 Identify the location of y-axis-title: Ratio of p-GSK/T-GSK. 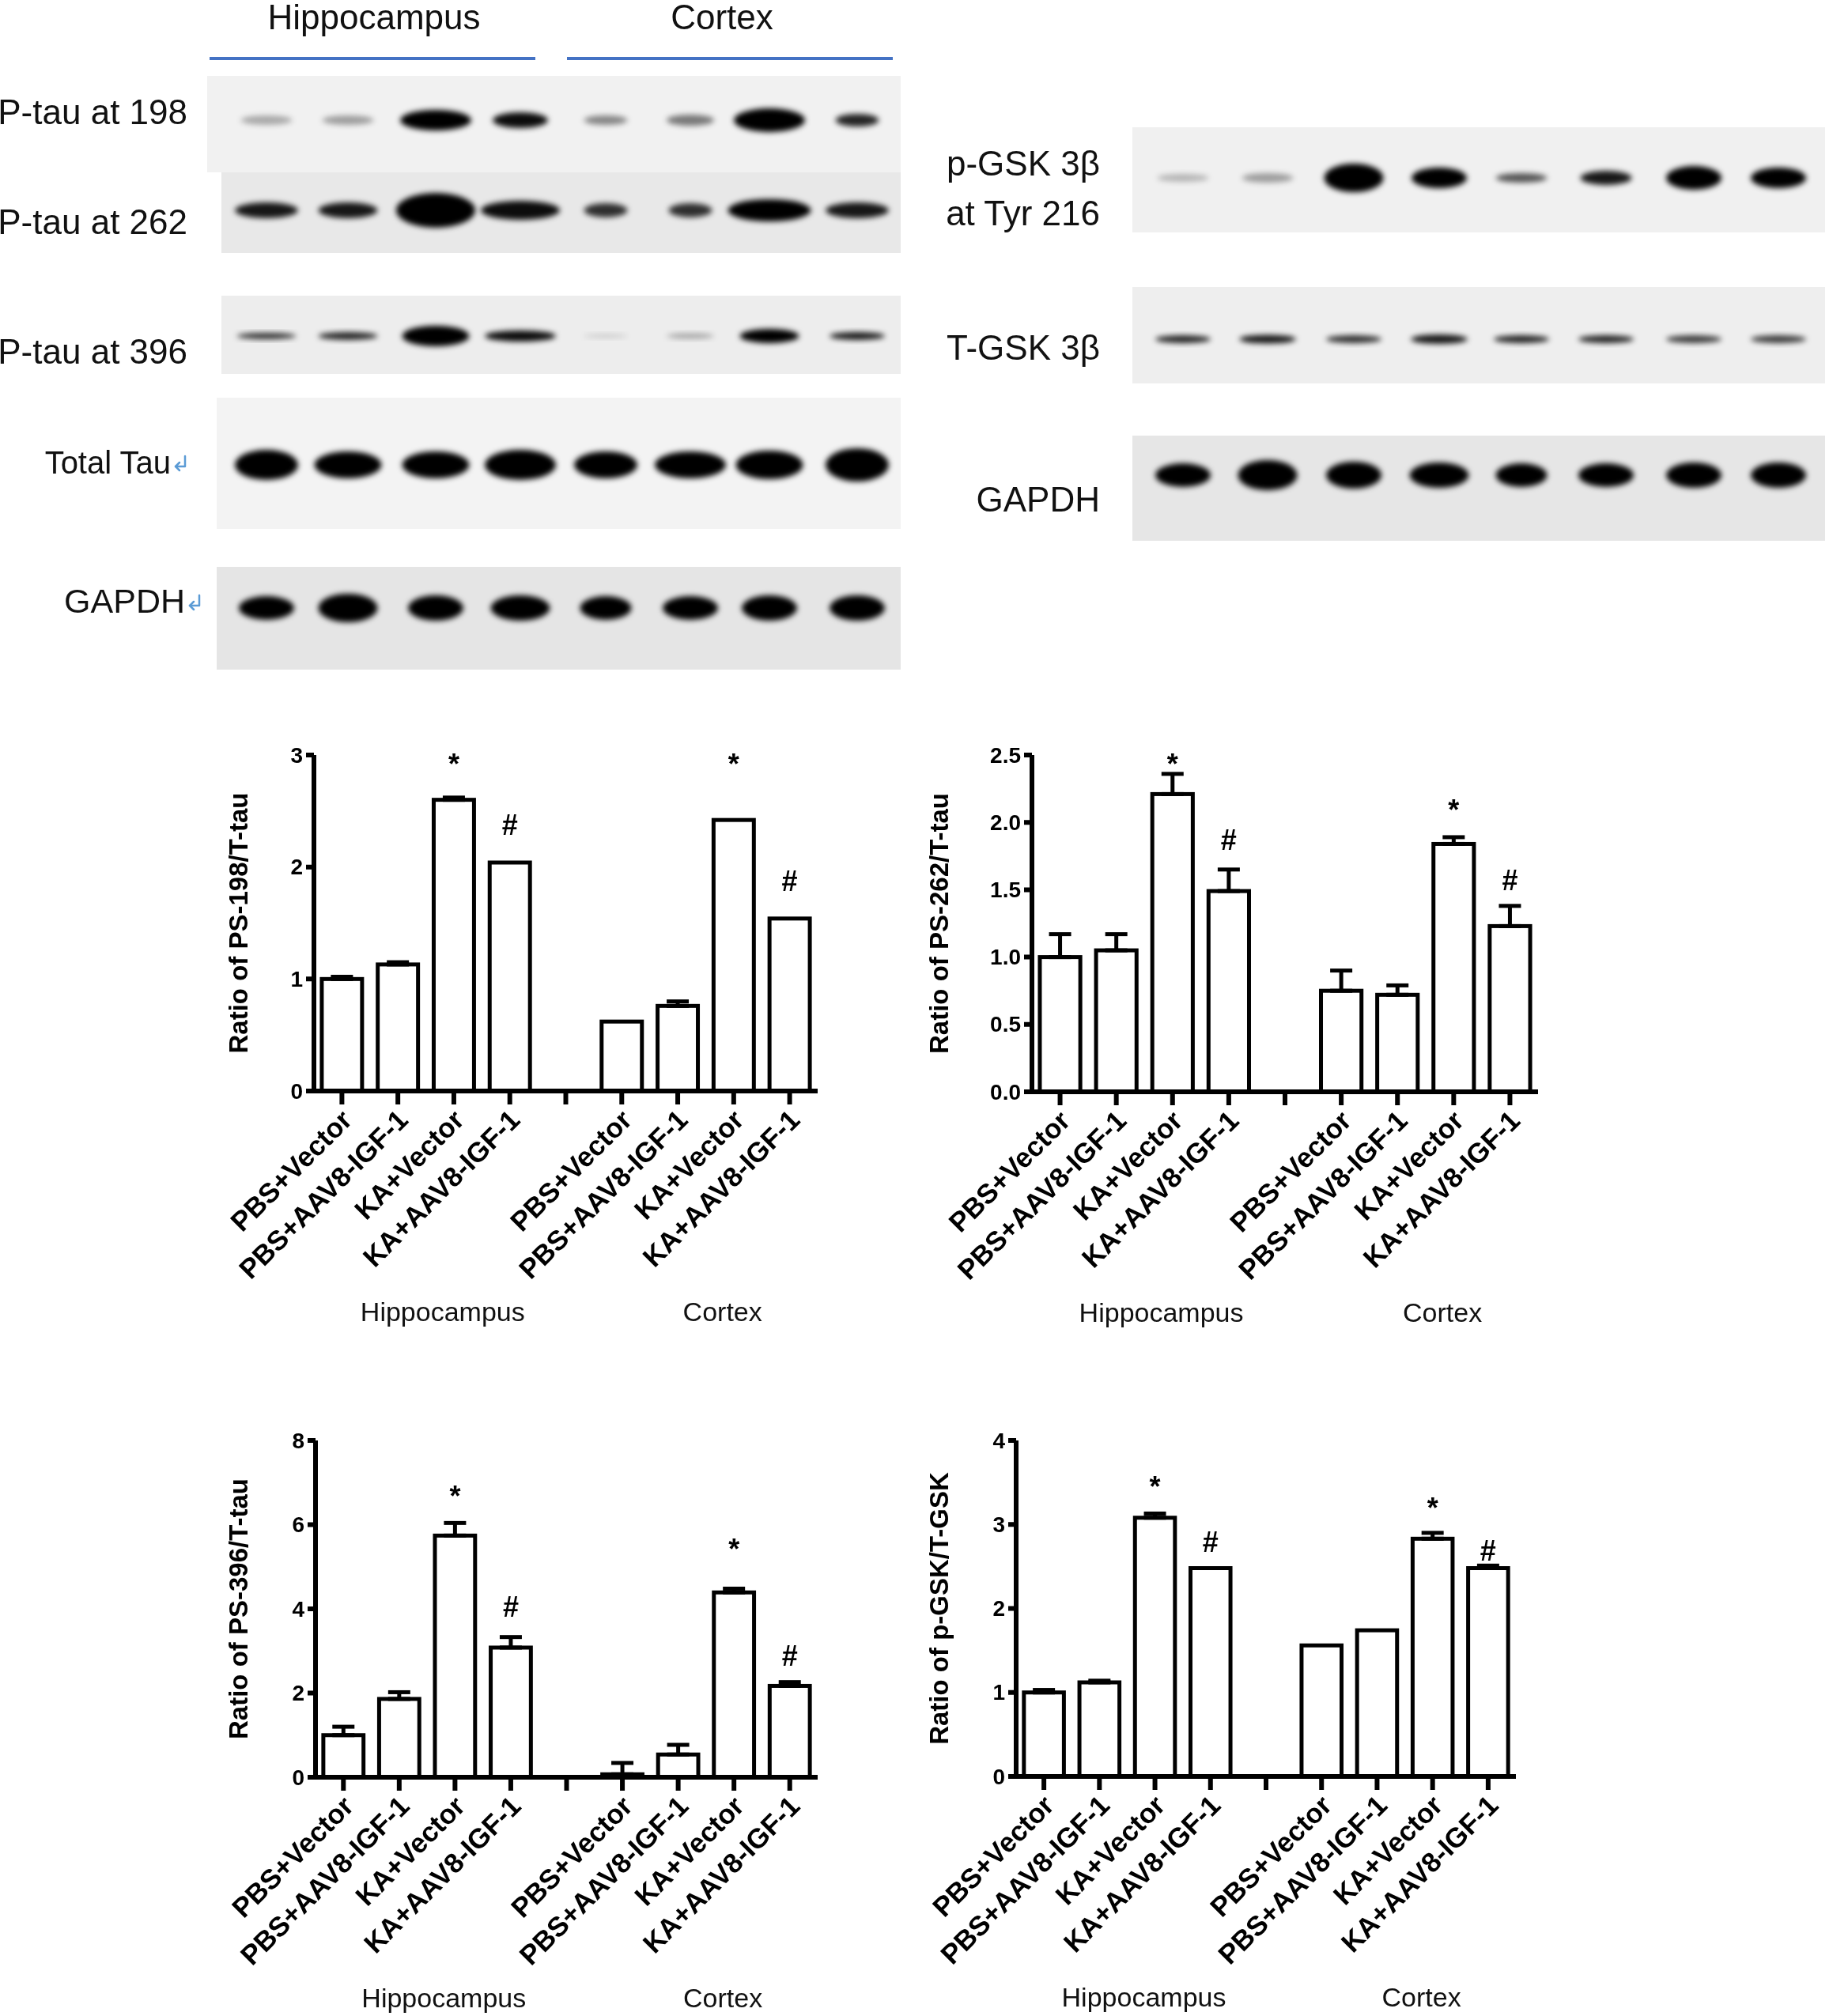
(939, 1608).